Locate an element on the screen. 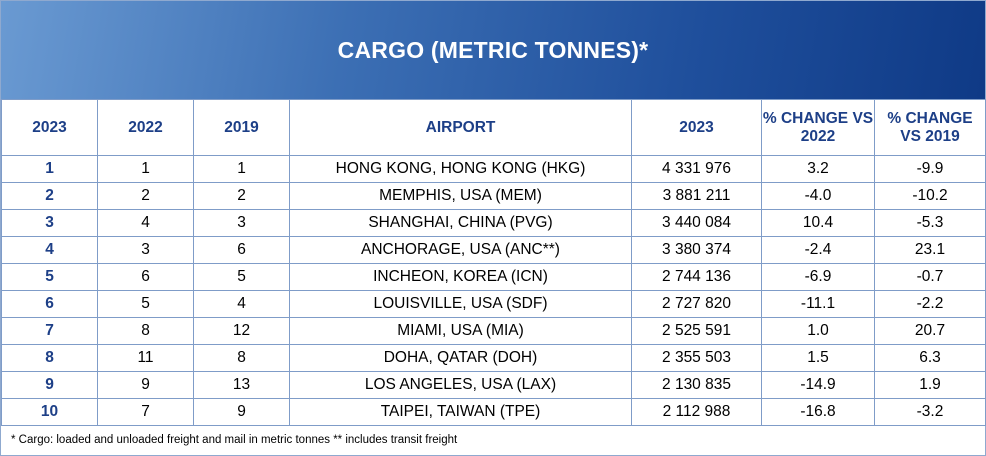 Image resolution: width=986 pixels, height=456 pixels. change-vs-2022-cell: -6.9 is located at coordinates (818, 277).